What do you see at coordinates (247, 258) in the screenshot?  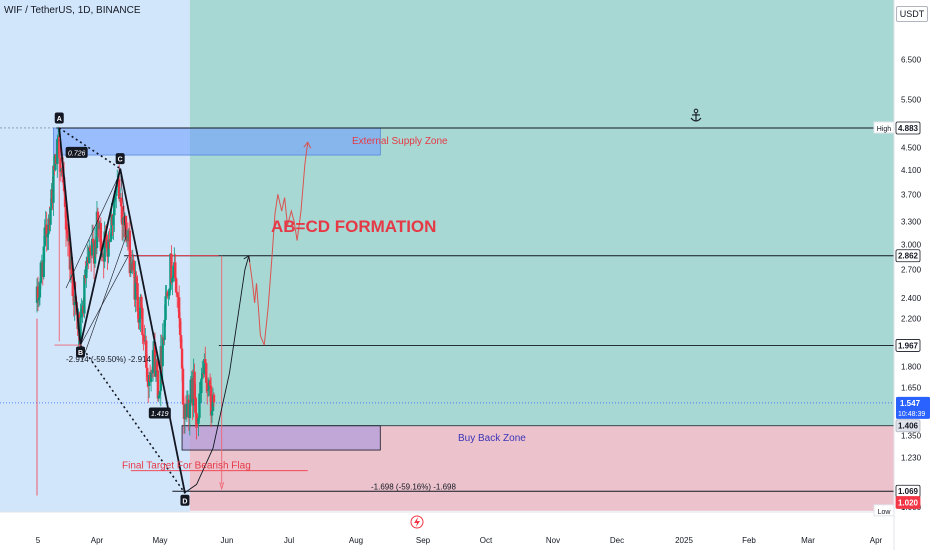 I see `curve-arrow-head` at bounding box center [247, 258].